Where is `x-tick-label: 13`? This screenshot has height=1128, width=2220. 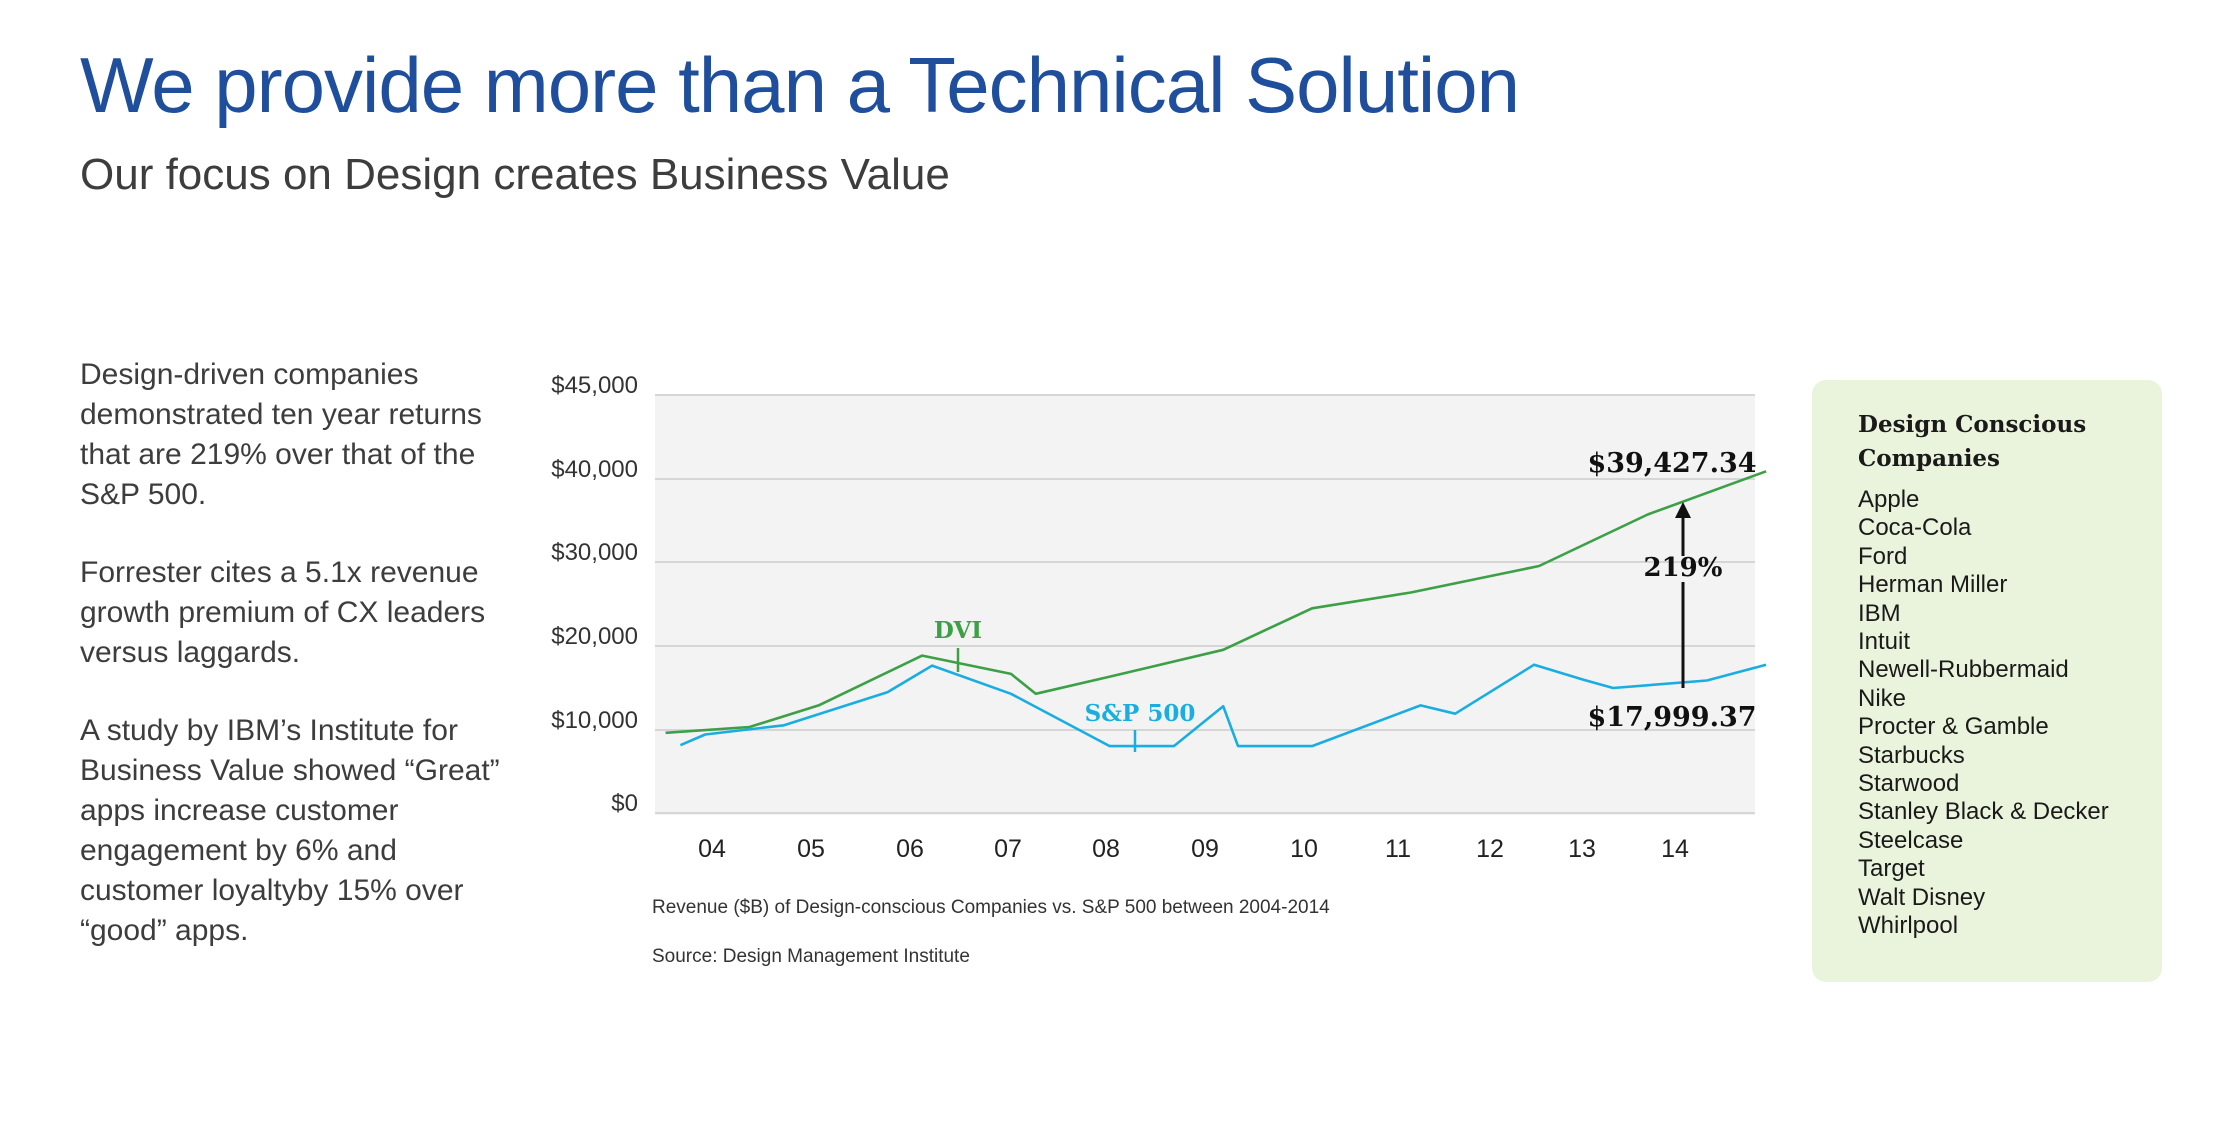 x-tick-label: 13 is located at coordinates (1582, 849).